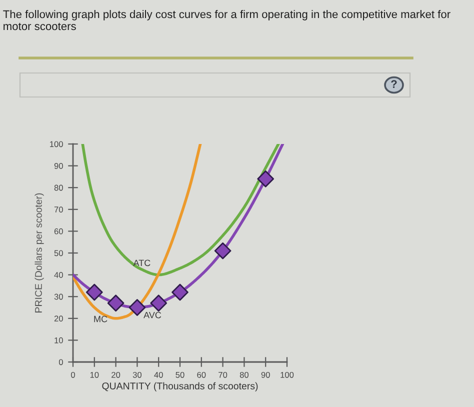 This screenshot has height=407, width=474. I want to click on y-tick-label: 90, so click(58, 166).